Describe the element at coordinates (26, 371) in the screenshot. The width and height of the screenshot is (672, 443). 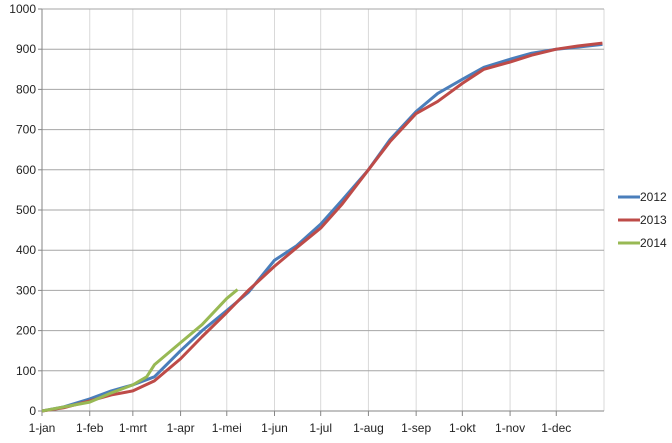
I see `y-tick-label: 100` at that location.